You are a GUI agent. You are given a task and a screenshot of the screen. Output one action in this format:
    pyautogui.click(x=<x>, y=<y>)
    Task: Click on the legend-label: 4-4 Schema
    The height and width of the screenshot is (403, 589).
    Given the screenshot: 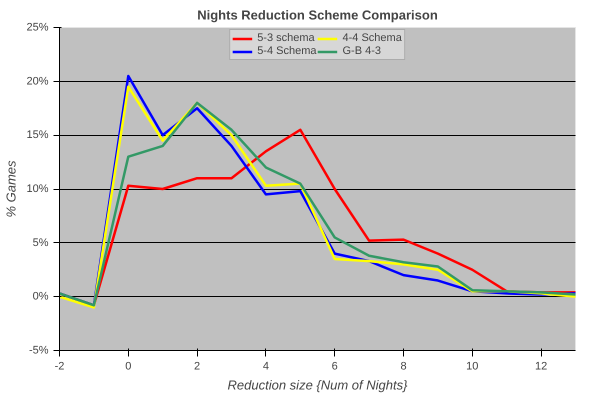 What is the action you would take?
    pyautogui.click(x=372, y=38)
    